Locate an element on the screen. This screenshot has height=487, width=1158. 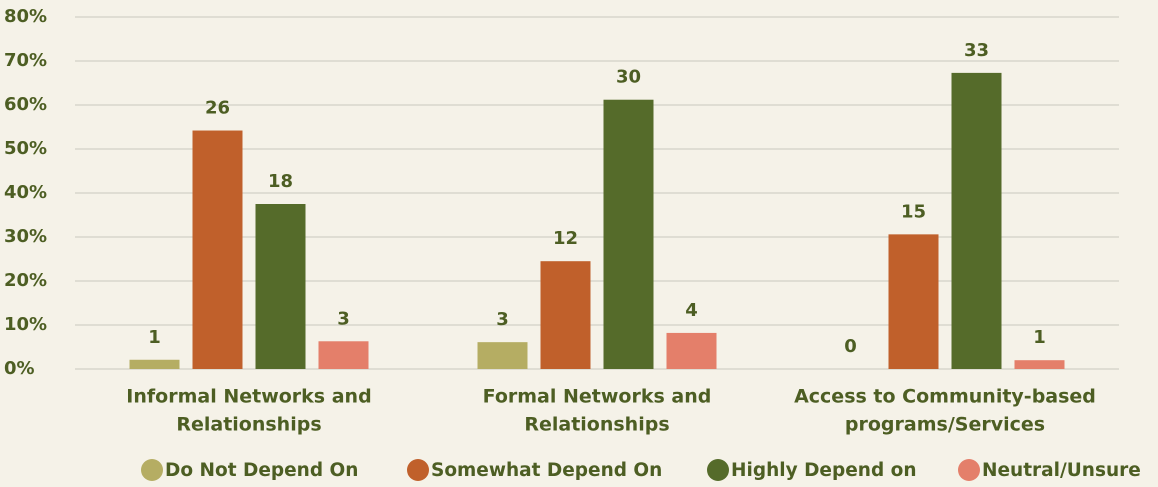
legend-label: Neutral/Unsure is located at coordinates (1061, 470).